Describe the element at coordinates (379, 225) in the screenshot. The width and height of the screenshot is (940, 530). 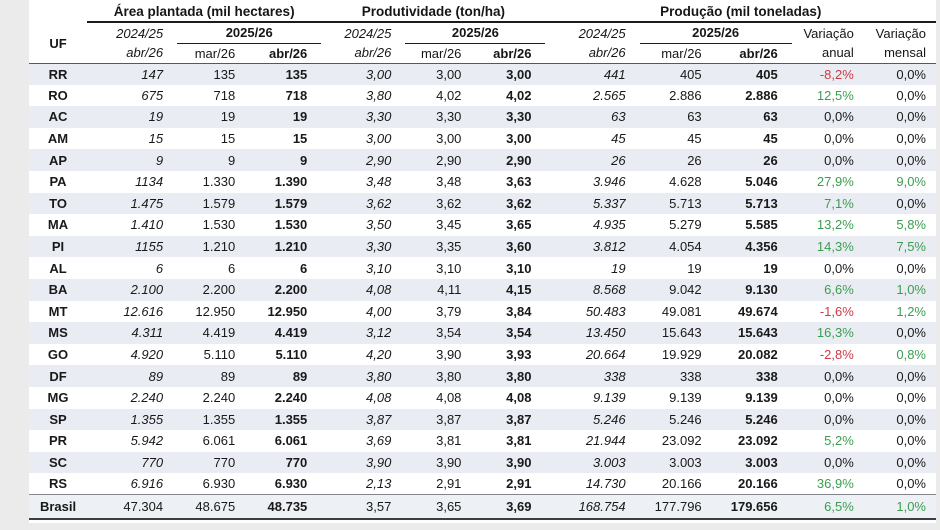
I see `cell-yield-2024-25: 3,50` at that location.